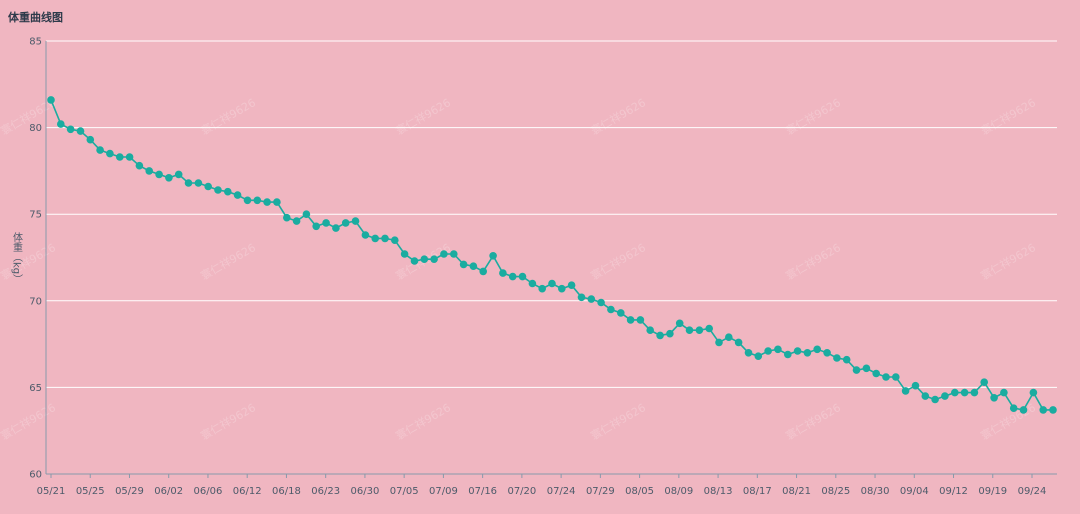 This screenshot has height=514, width=1080. Describe the element at coordinates (718, 491) in the screenshot. I see `x-tick-label: 08/13` at that location.